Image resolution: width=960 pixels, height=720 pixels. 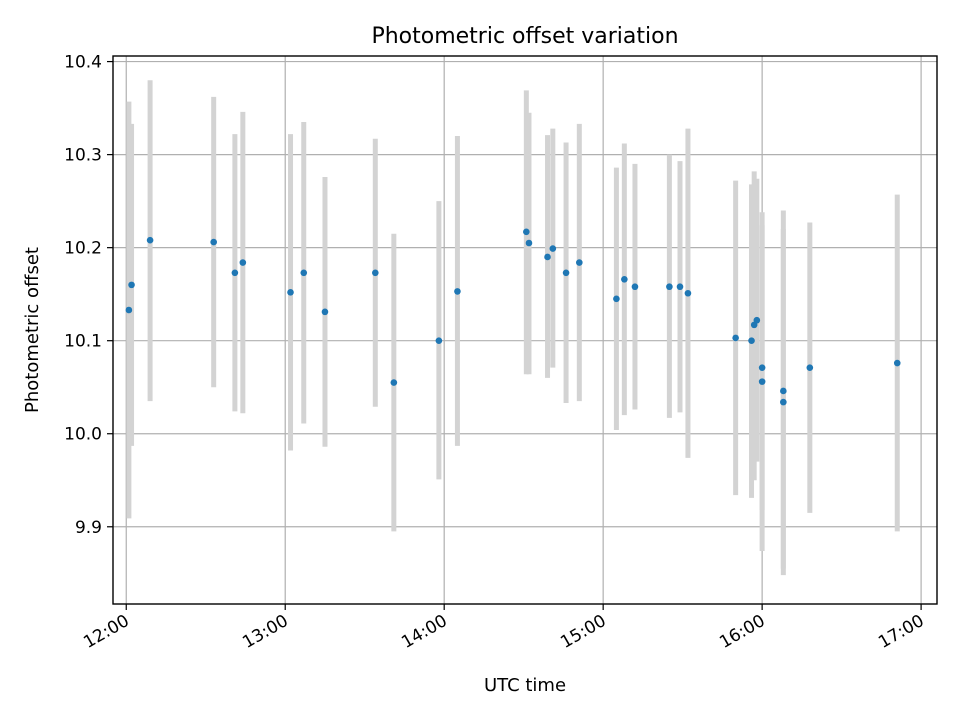 I want to click on y-axis-ticks: 9.9 10.0 10.1 10.2 10.3 10.4, so click(x=88, y=295).